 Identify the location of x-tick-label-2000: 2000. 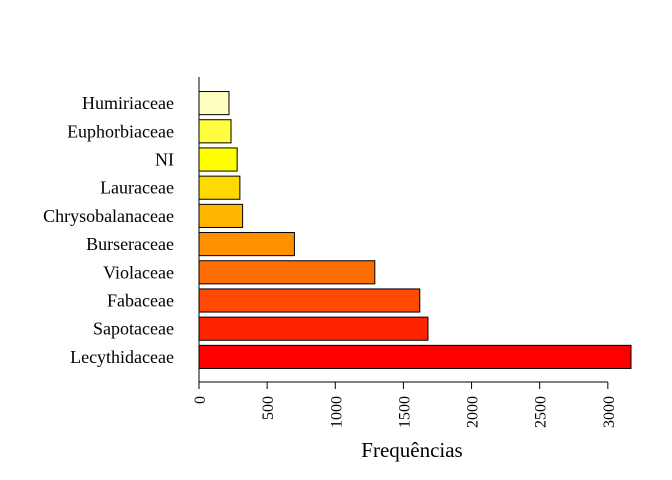
(473, 412).